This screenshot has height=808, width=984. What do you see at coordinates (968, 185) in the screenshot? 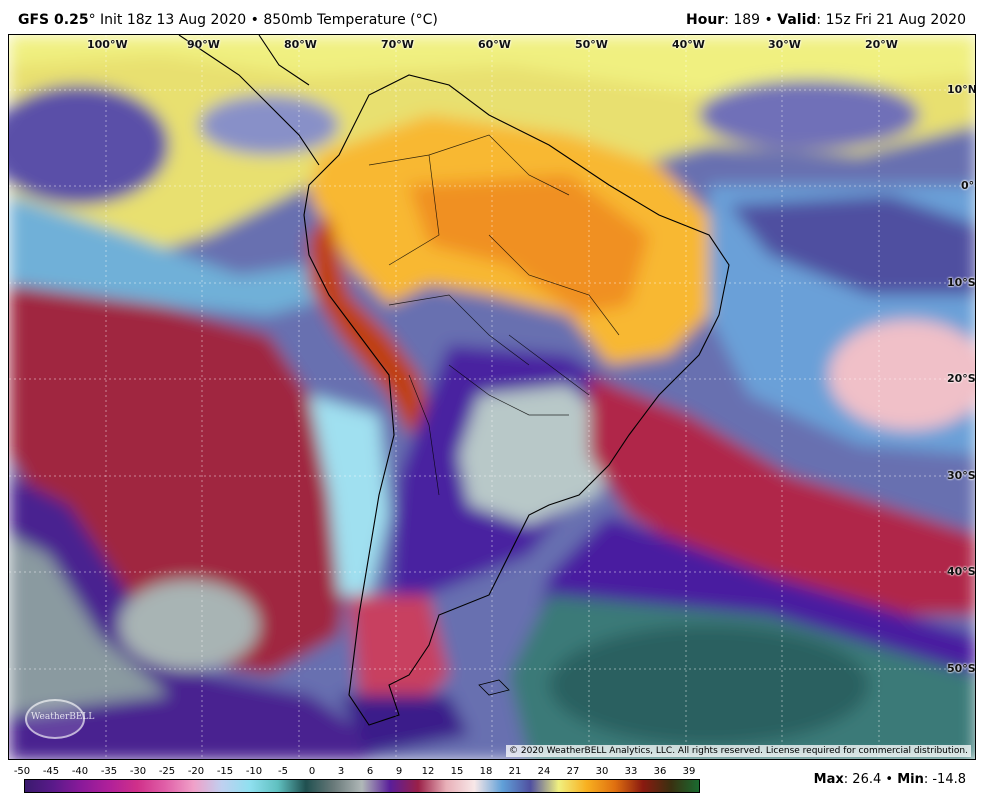
I see `lat-label: 0°` at bounding box center [968, 185].